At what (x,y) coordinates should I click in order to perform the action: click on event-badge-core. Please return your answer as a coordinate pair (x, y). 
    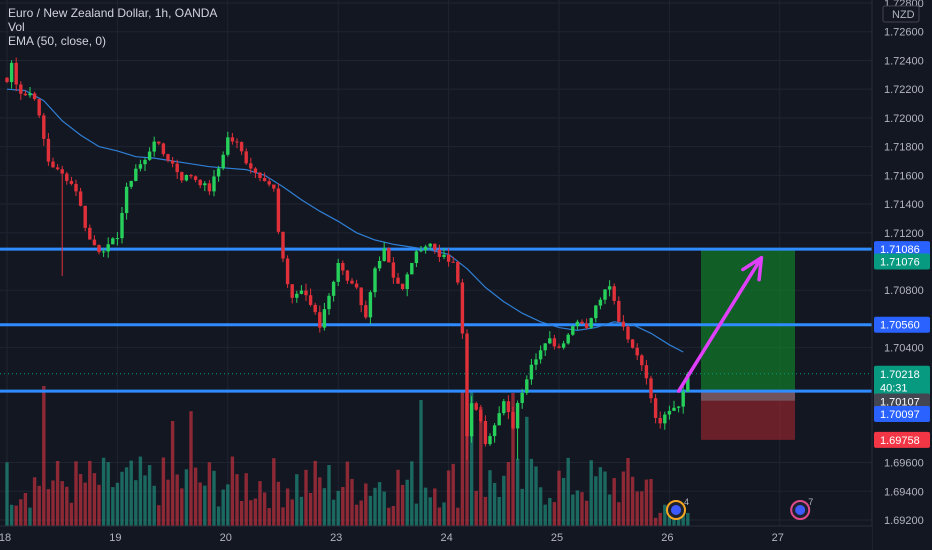
    Looking at the image, I should click on (676, 510).